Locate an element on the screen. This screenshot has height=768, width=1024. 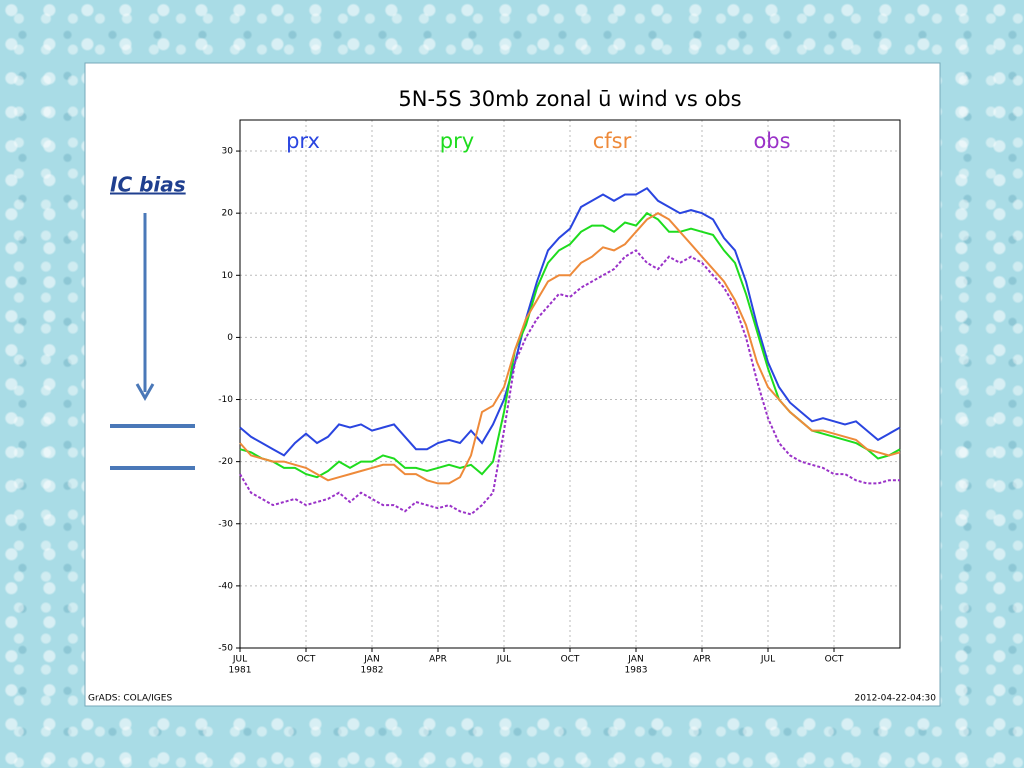
y-tick-label: -10 is located at coordinates (225, 400).